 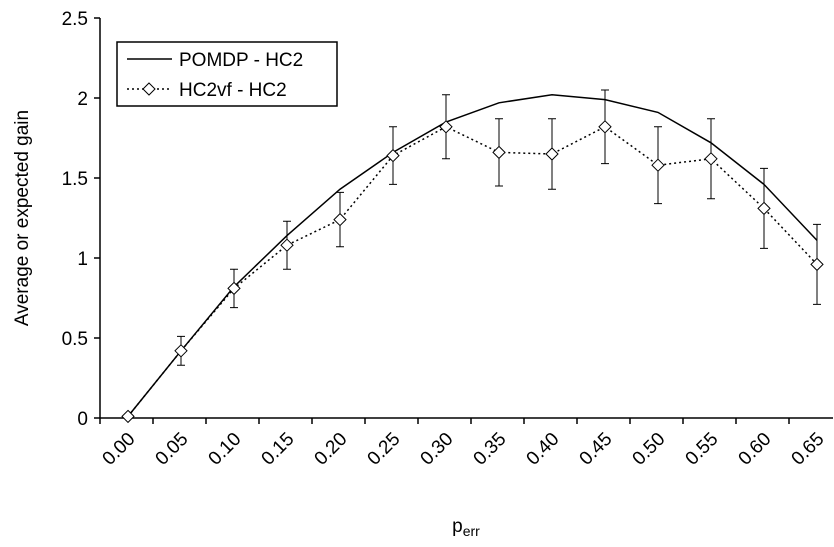 I want to click on legend-label: POMDP - HC2, so click(x=241, y=60).